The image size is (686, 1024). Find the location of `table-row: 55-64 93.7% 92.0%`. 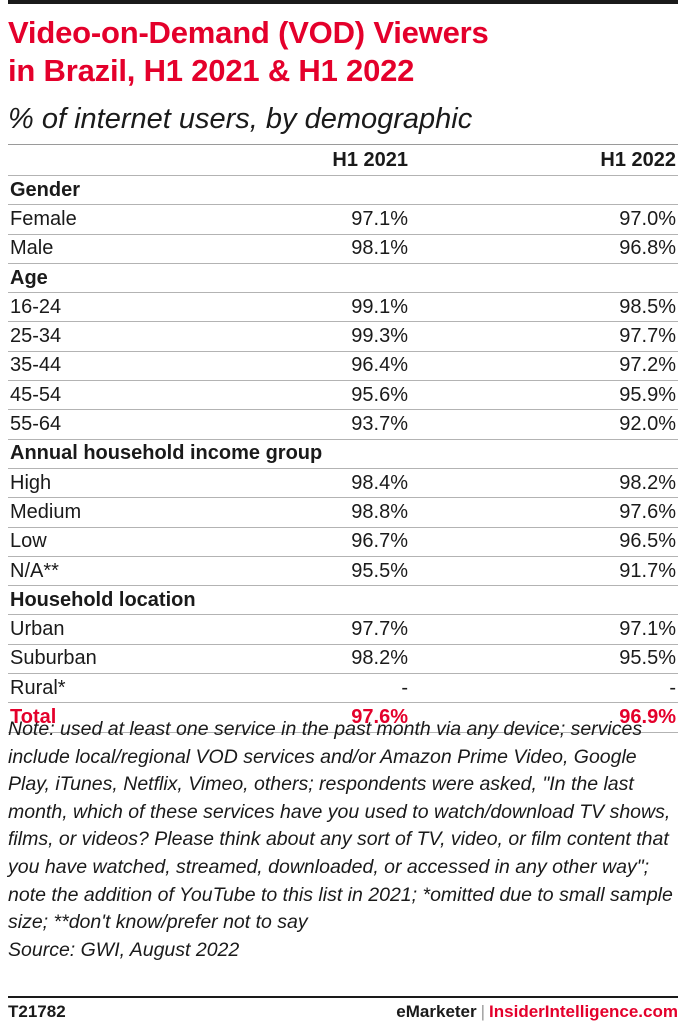

table-row: 55-64 93.7% 92.0% is located at coordinates (343, 424).